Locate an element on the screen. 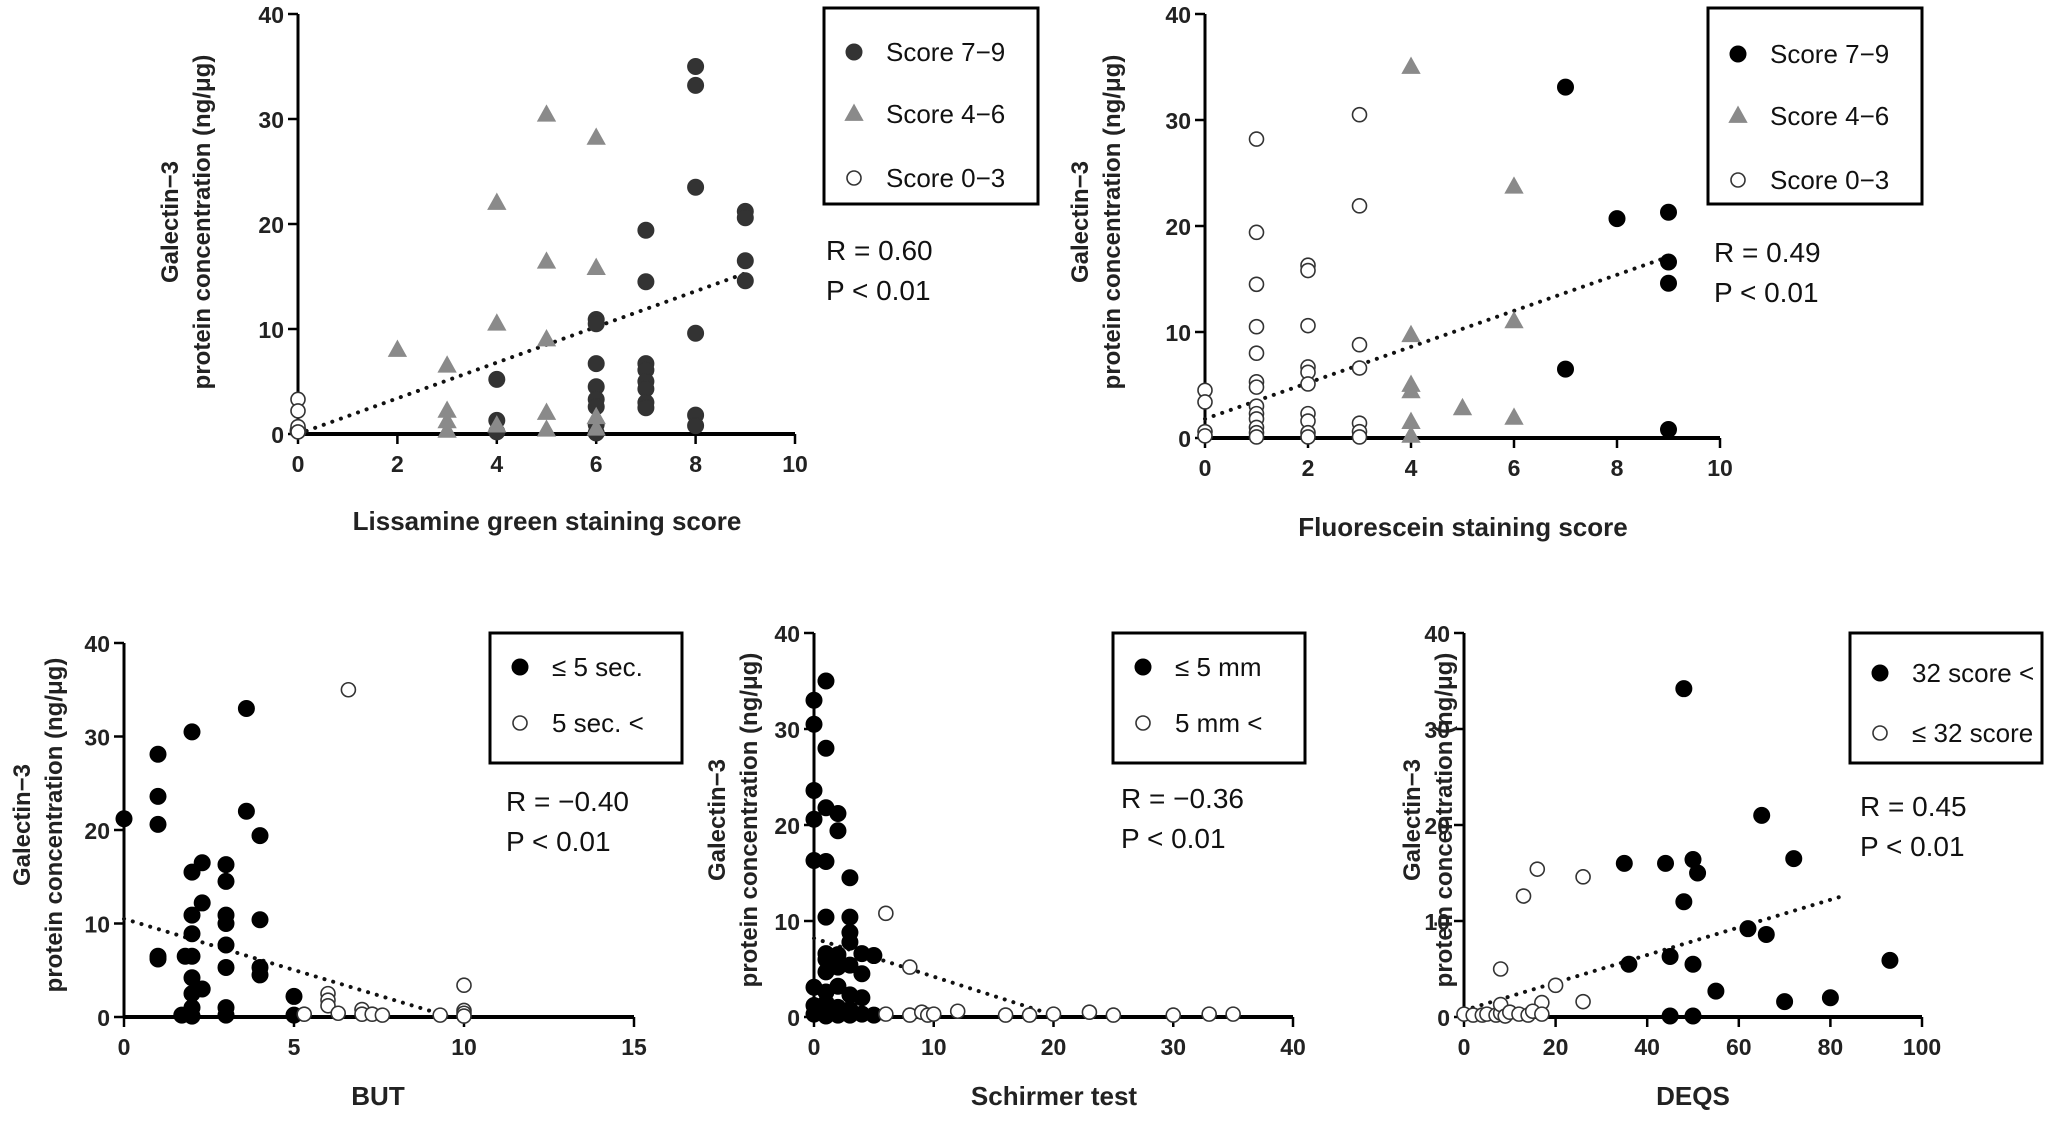  legend: 32 score < ≤ 32 score is located at coordinates (1946, 698).